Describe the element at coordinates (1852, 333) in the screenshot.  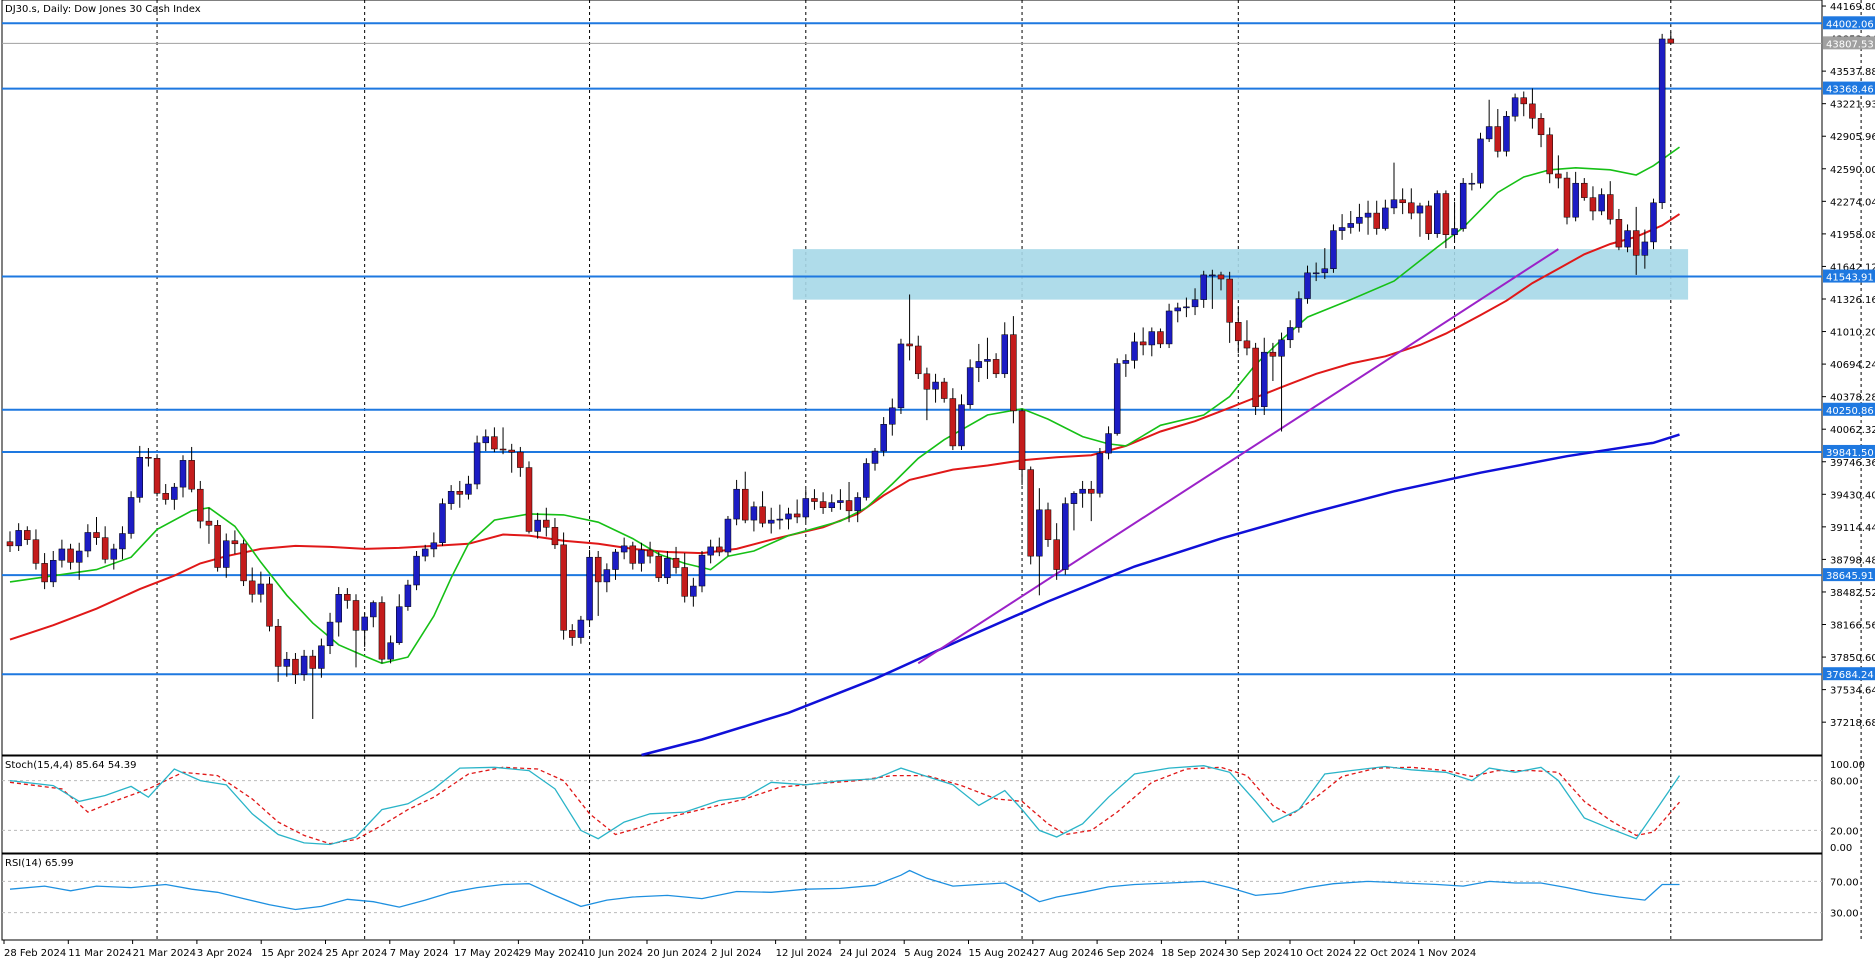
I see `price-tick-label: 41010.20` at that location.